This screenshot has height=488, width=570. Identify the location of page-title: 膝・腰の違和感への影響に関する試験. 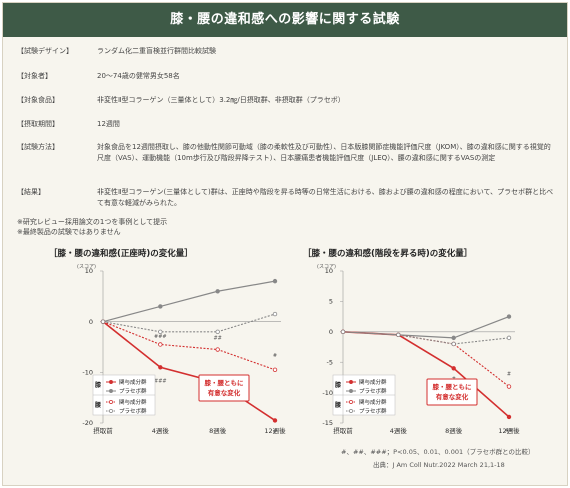
(285, 20).